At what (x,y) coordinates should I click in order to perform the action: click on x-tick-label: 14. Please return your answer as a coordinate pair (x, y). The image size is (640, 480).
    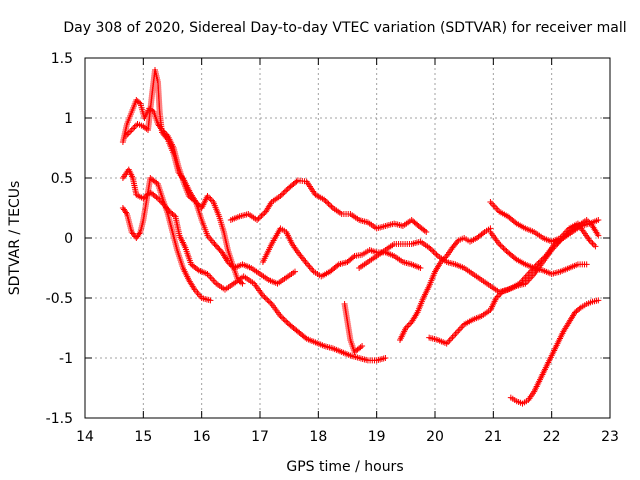
    Looking at the image, I should click on (85, 437).